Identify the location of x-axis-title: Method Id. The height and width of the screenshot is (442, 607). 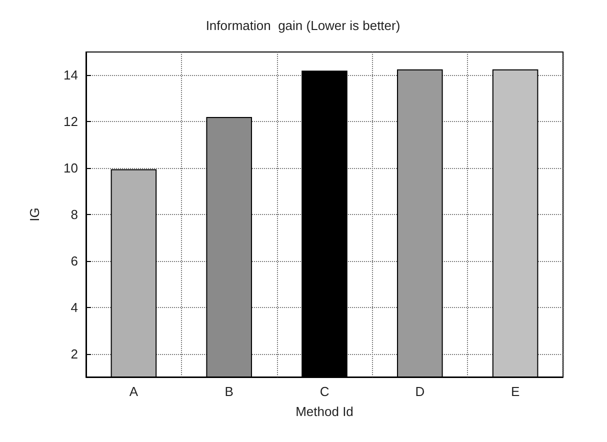
(325, 411).